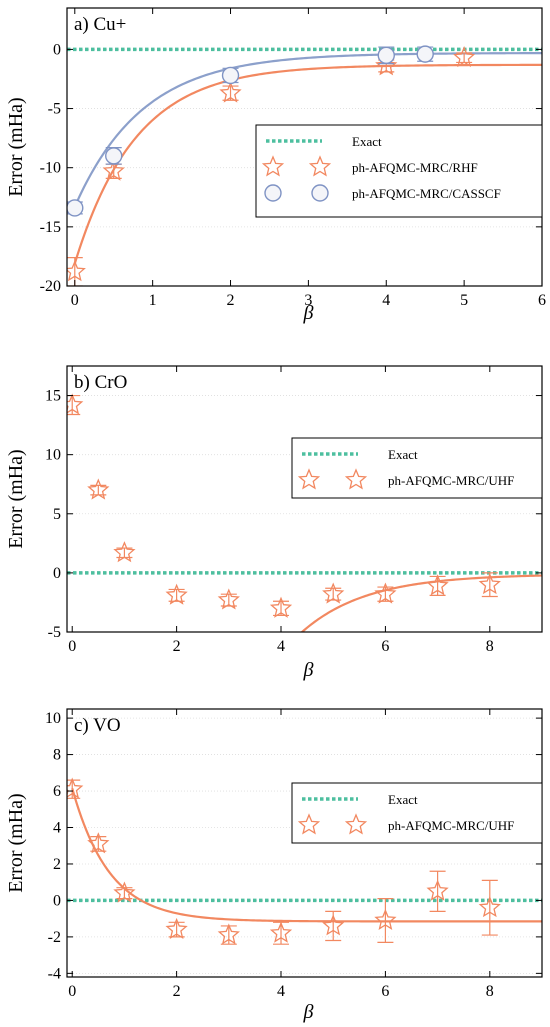 The image size is (550, 1027). What do you see at coordinates (153, 300) in the screenshot?
I see `x-tick-label: 1` at bounding box center [153, 300].